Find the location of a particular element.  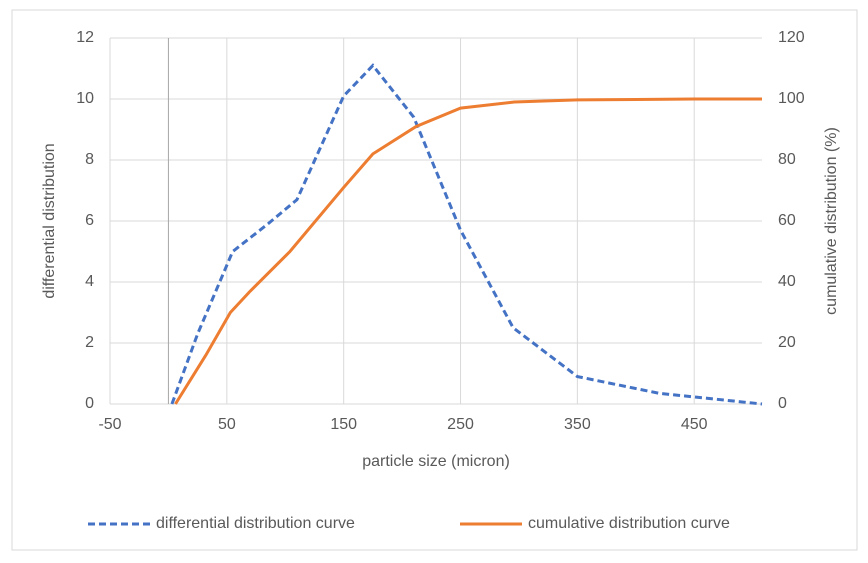

y-tick-label: 4 is located at coordinates (89, 281).